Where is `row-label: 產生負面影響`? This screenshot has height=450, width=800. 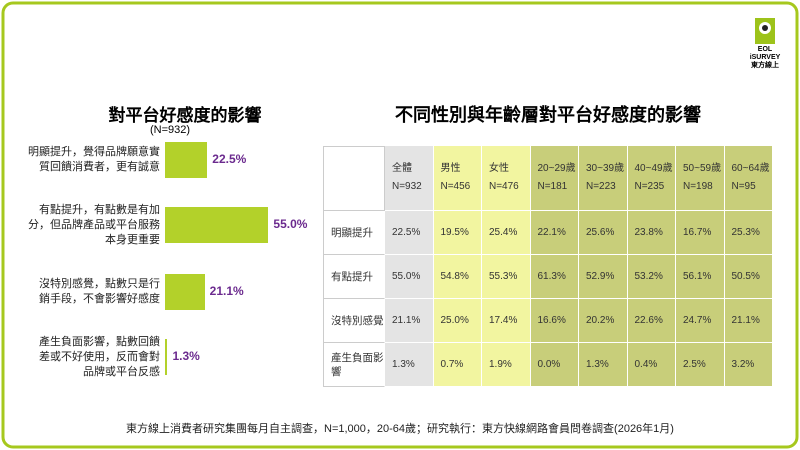
row-label: 產生負面影響 is located at coordinates (354, 365).